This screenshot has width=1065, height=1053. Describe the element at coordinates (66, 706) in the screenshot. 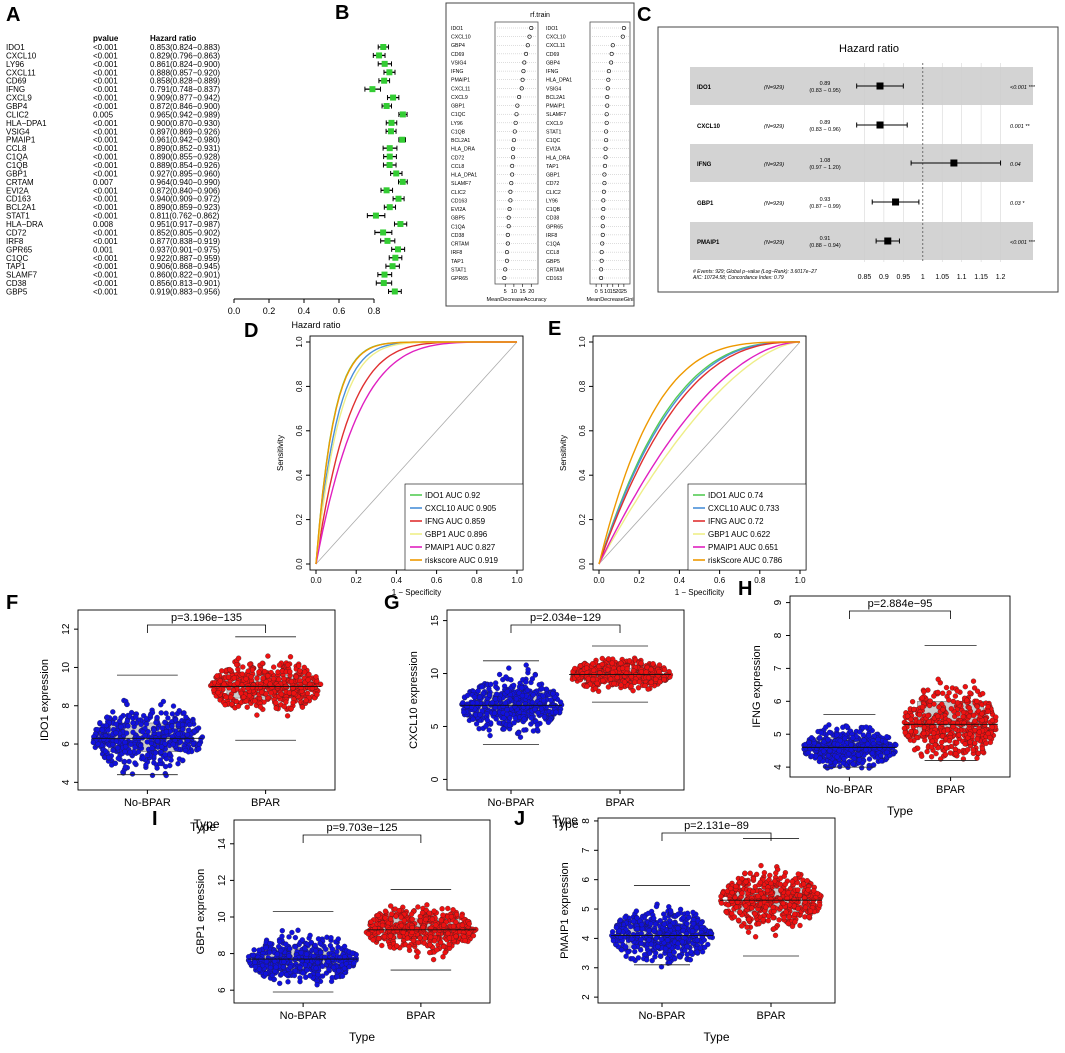

I see `beeswarm-y-tick-label: 8` at that location.